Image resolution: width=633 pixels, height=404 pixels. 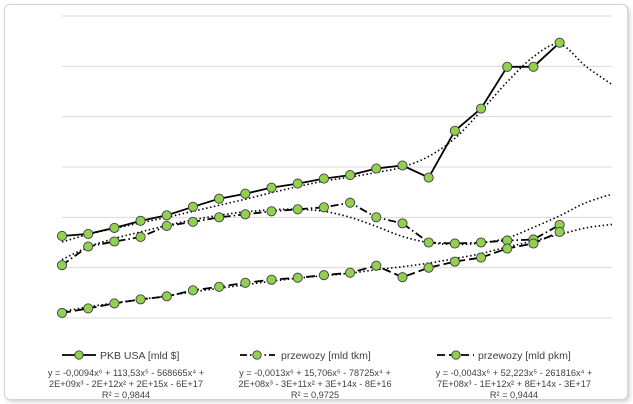 I want to click on legend-equation-pkb-1: y = -0,0094x⁶ + 113,53x⁵ - 568665x⁴ +, so click(x=126, y=373).